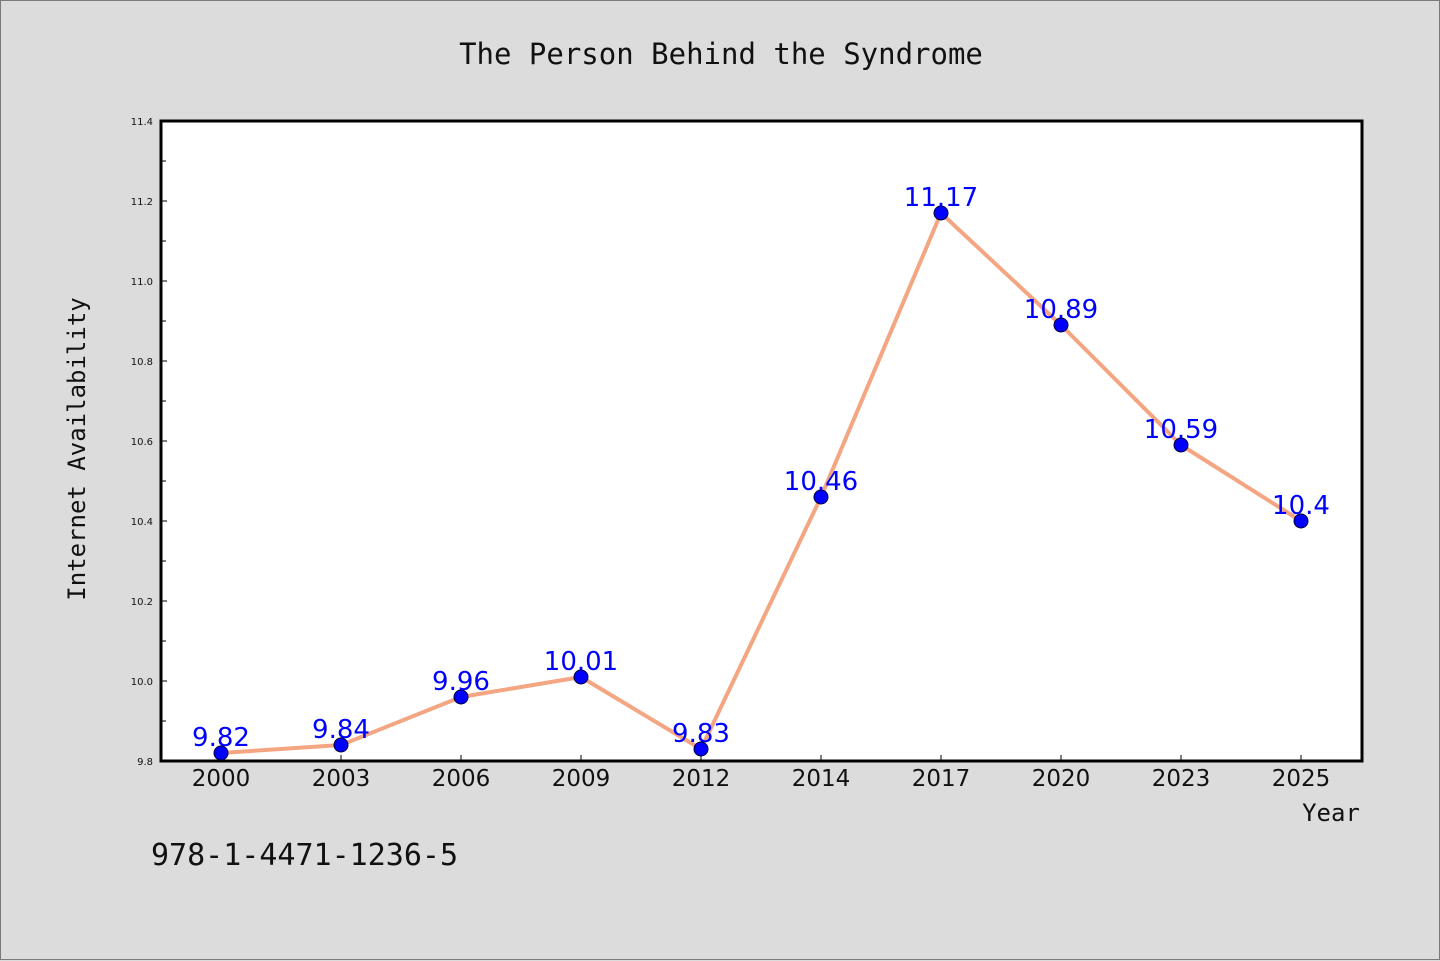 The width and height of the screenshot is (1440, 961). Describe the element at coordinates (461, 682) in the screenshot. I see `data-point-label: 9.96` at that location.